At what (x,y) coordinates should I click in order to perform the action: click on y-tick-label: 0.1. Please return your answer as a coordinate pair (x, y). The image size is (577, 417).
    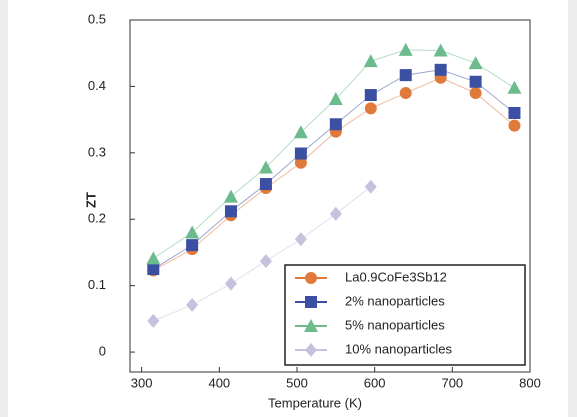
    Looking at the image, I should click on (97, 284).